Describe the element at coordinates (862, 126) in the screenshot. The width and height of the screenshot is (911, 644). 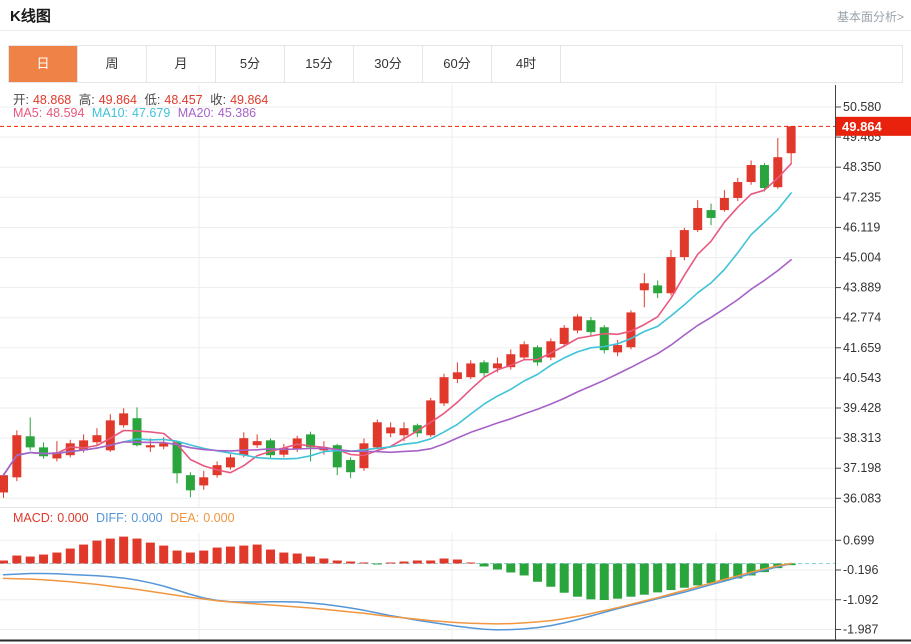
I see `svg-text: 49.864` at that location.